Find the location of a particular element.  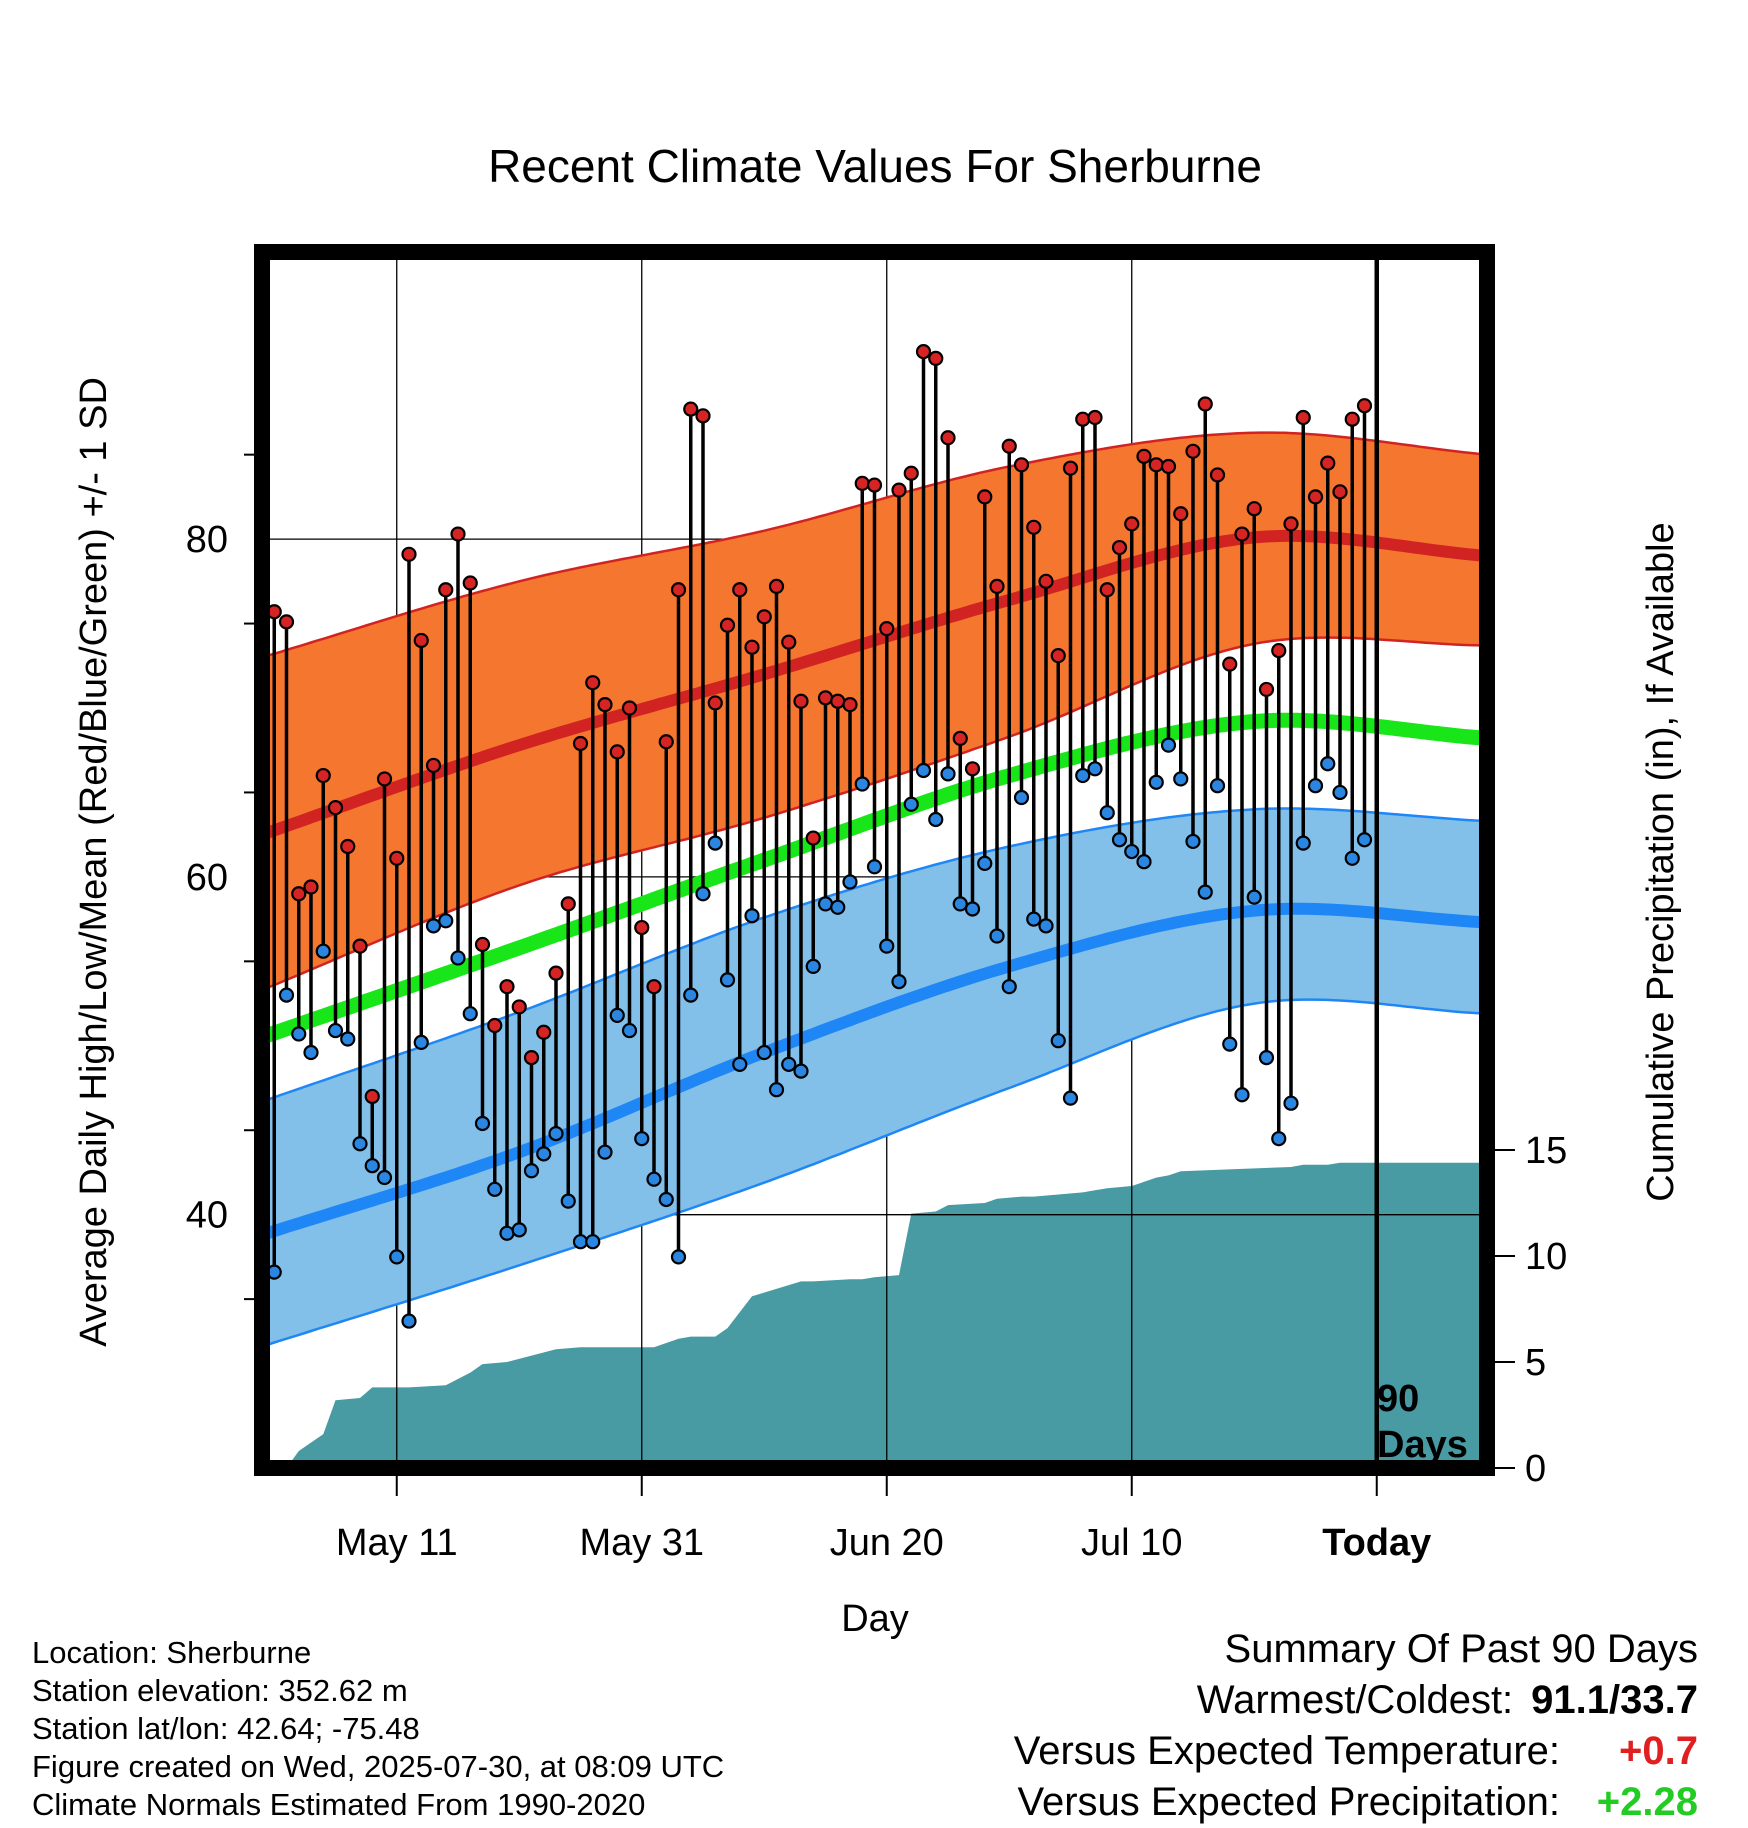

warm-cold-label: Warmest/Coldest: is located at coordinates (1355, 1700).